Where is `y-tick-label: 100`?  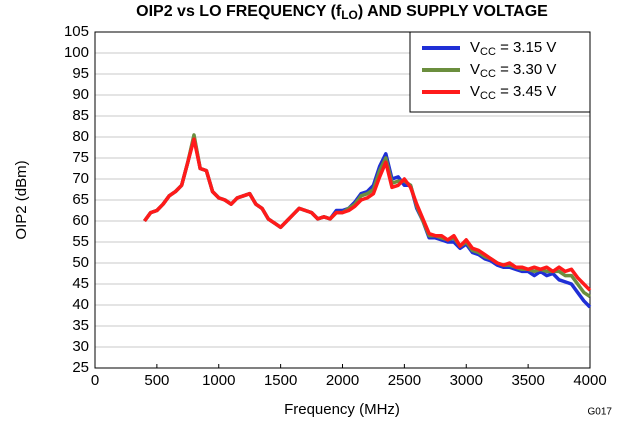
y-tick-label: 100 is located at coordinates (76, 52).